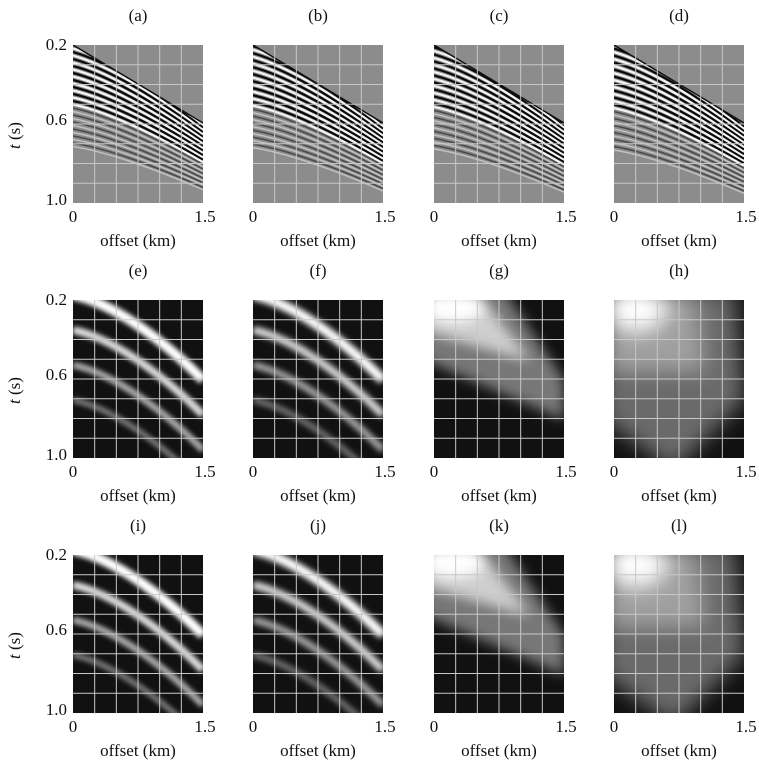  Describe the element at coordinates (679, 15) in the screenshot. I see `panel-label: (d)` at that location.